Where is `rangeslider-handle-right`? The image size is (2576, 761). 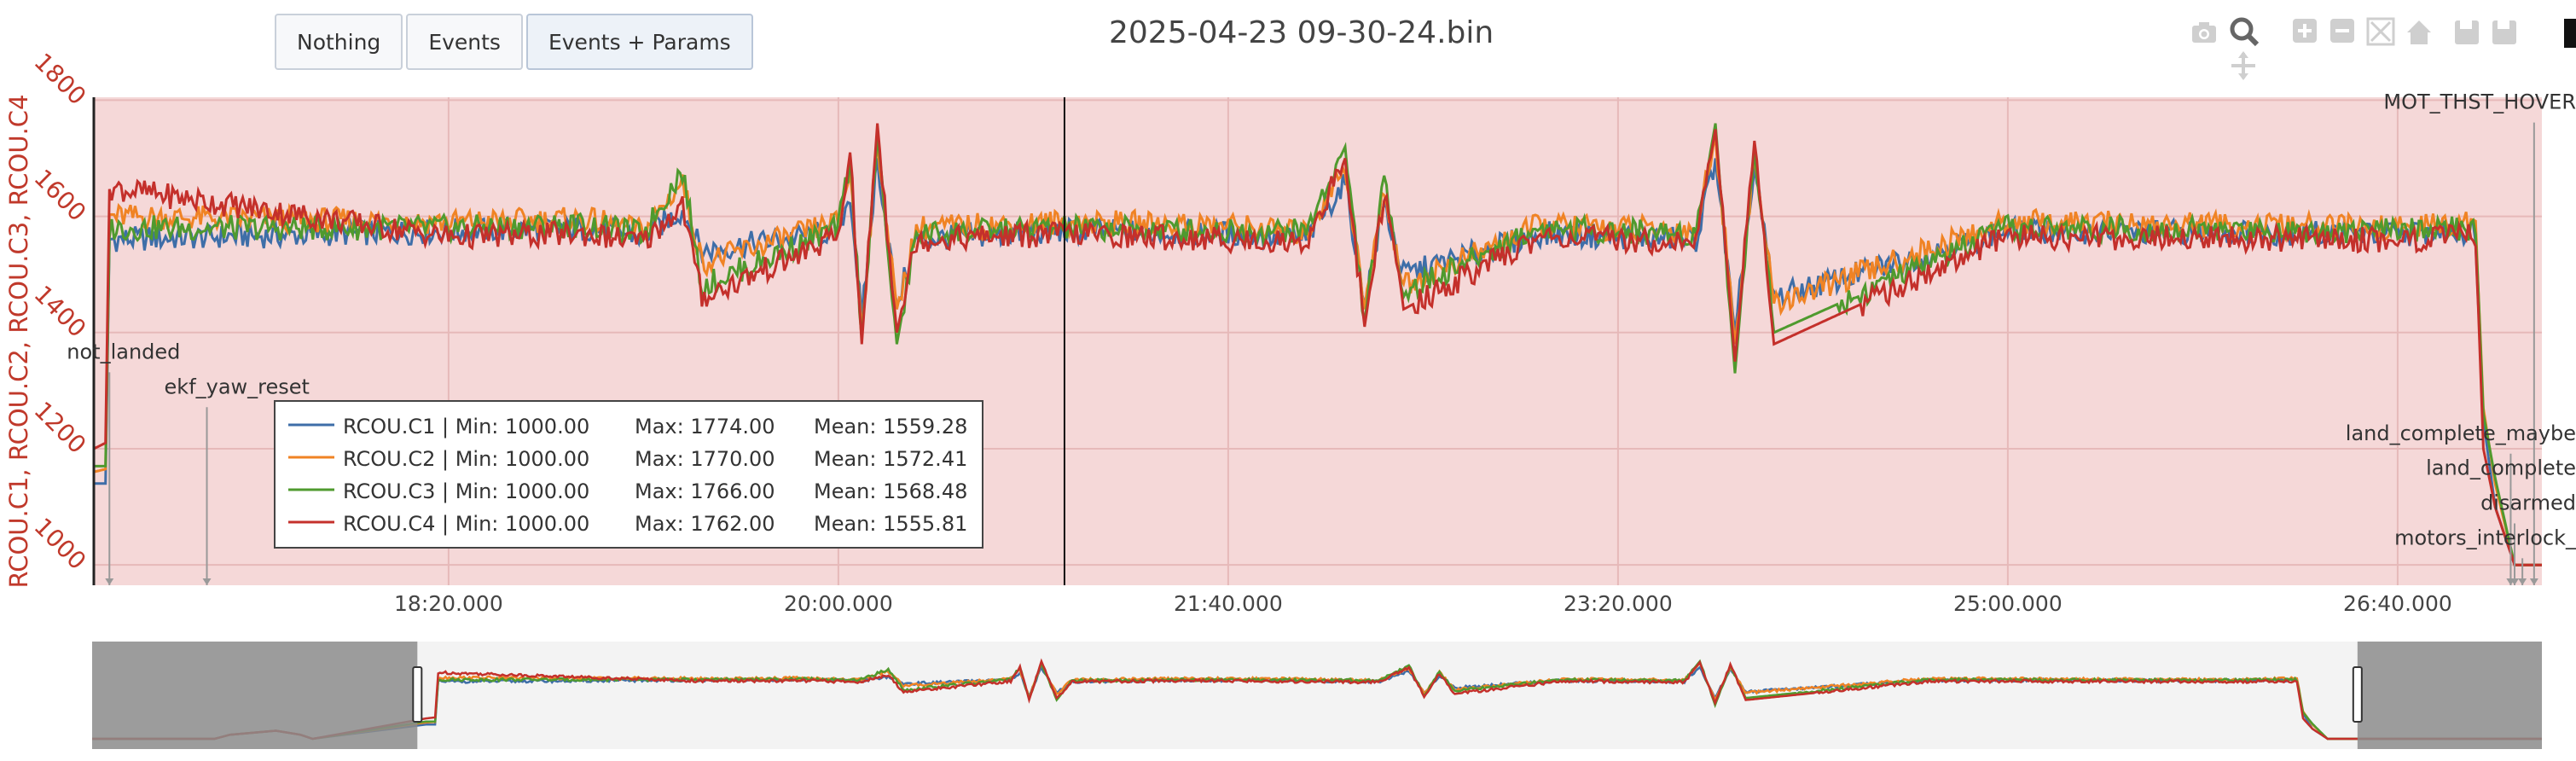
rangeslider-handle-right is located at coordinates (2357, 694).